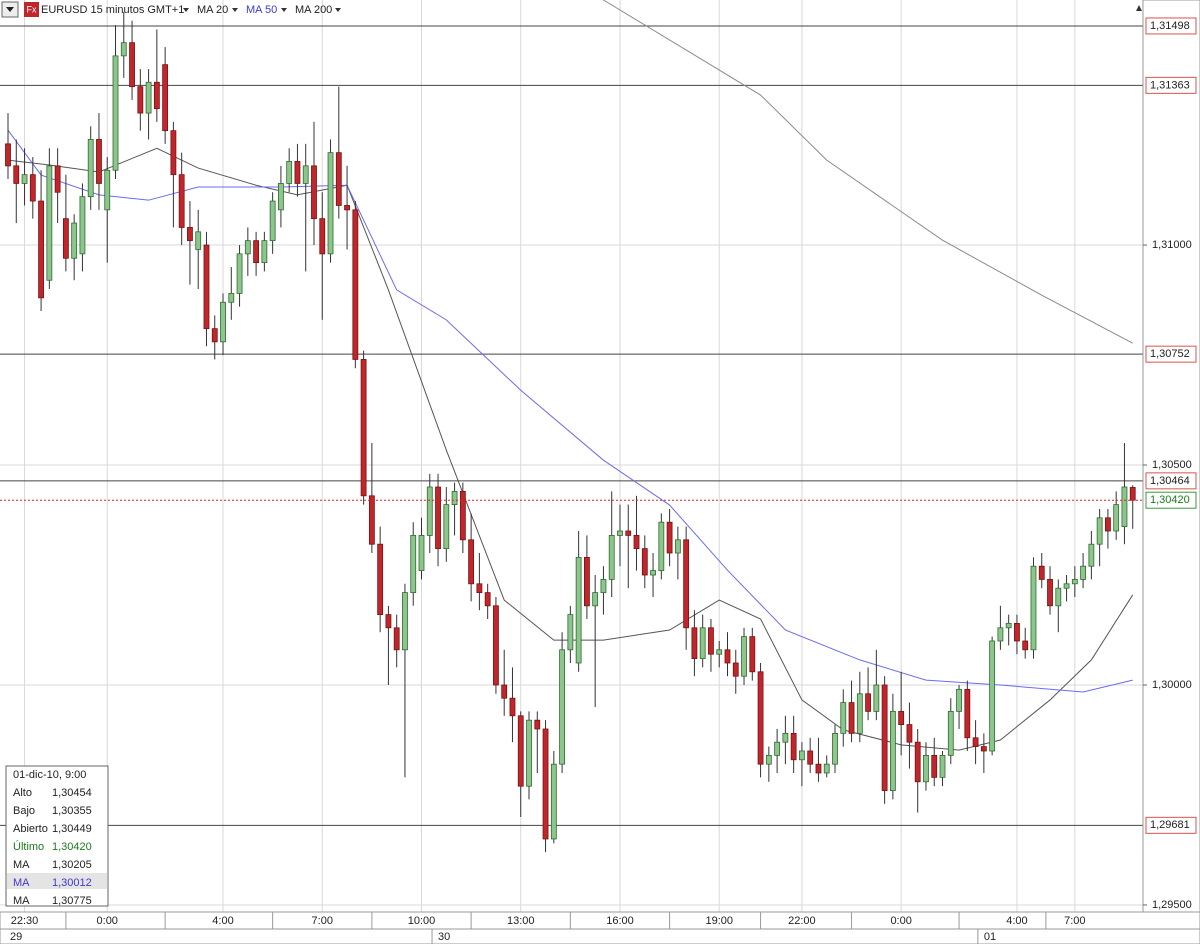 The width and height of the screenshot is (1200, 949). I want to click on symbol-label: EURUSD 15 minutos GMT+1, so click(112, 10).